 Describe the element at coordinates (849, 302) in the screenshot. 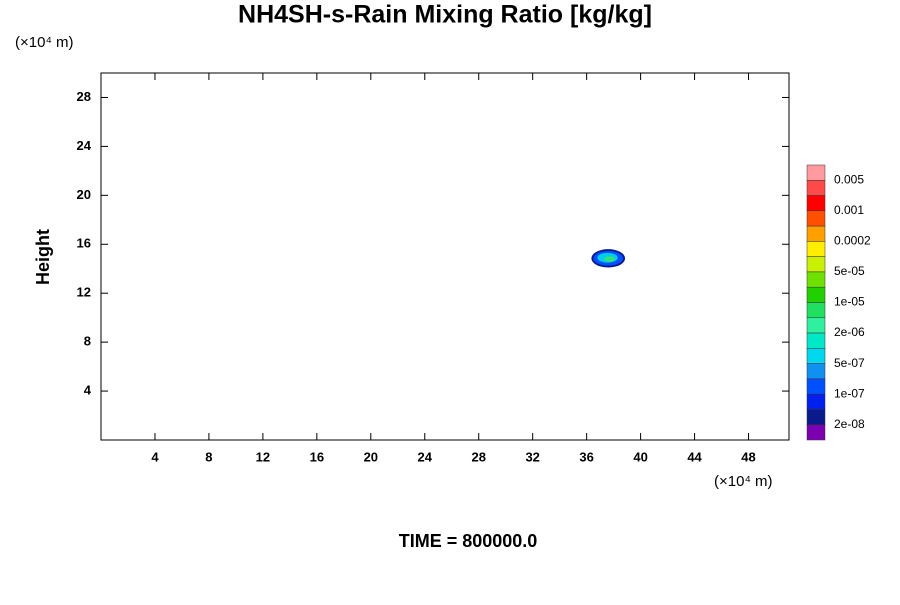

I see `colorbar-label: 1e-05` at that location.